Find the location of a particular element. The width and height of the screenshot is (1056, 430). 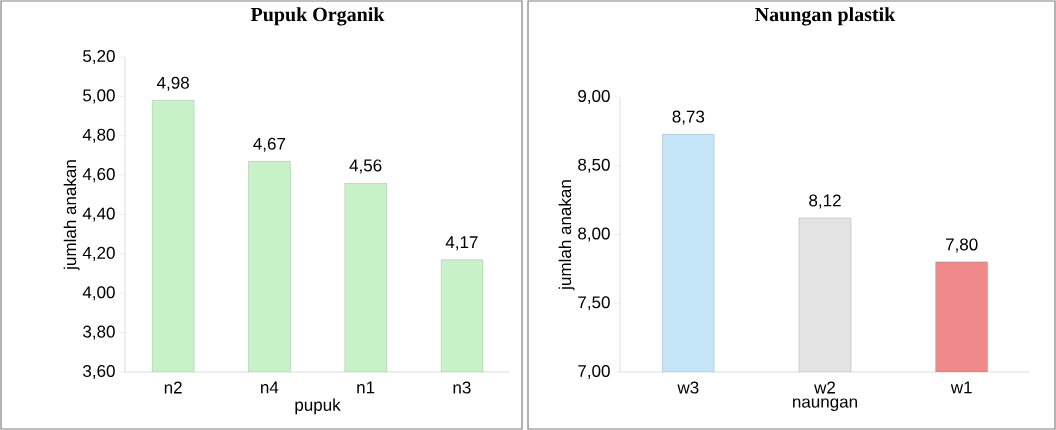

y-tick-label: 3,80 is located at coordinates (99, 332).